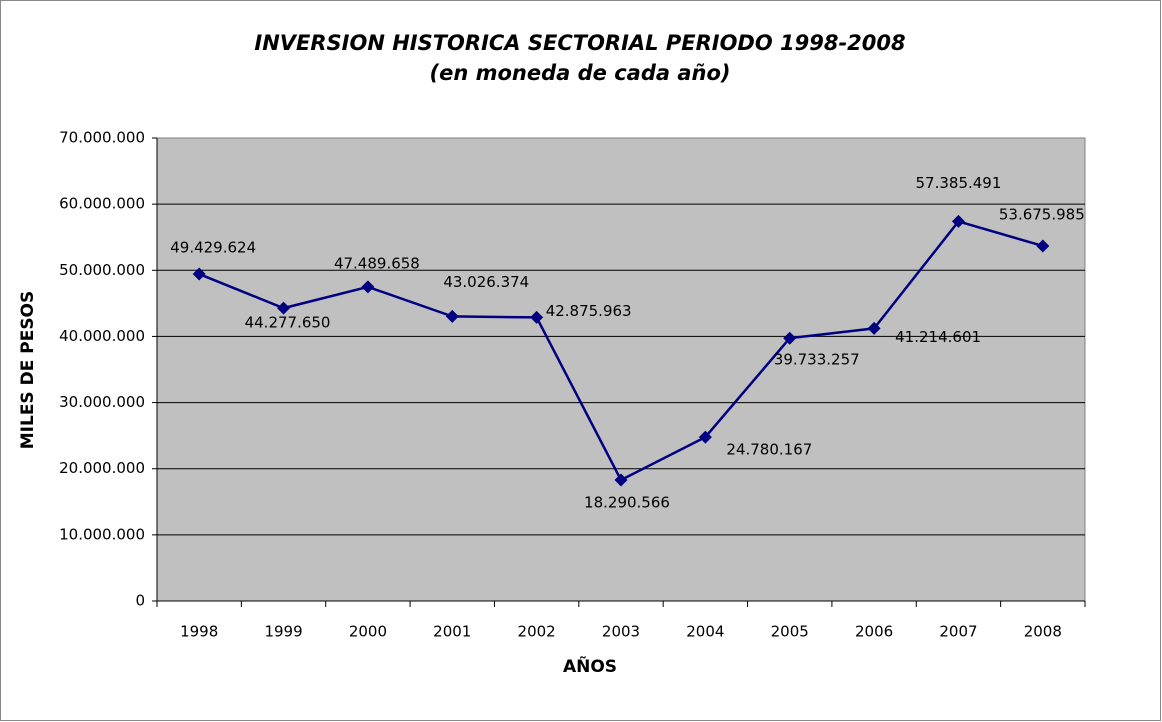 This screenshot has height=722, width=1162. What do you see at coordinates (102, 138) in the screenshot?
I see `y-tick-label: 70.000.000` at bounding box center [102, 138].